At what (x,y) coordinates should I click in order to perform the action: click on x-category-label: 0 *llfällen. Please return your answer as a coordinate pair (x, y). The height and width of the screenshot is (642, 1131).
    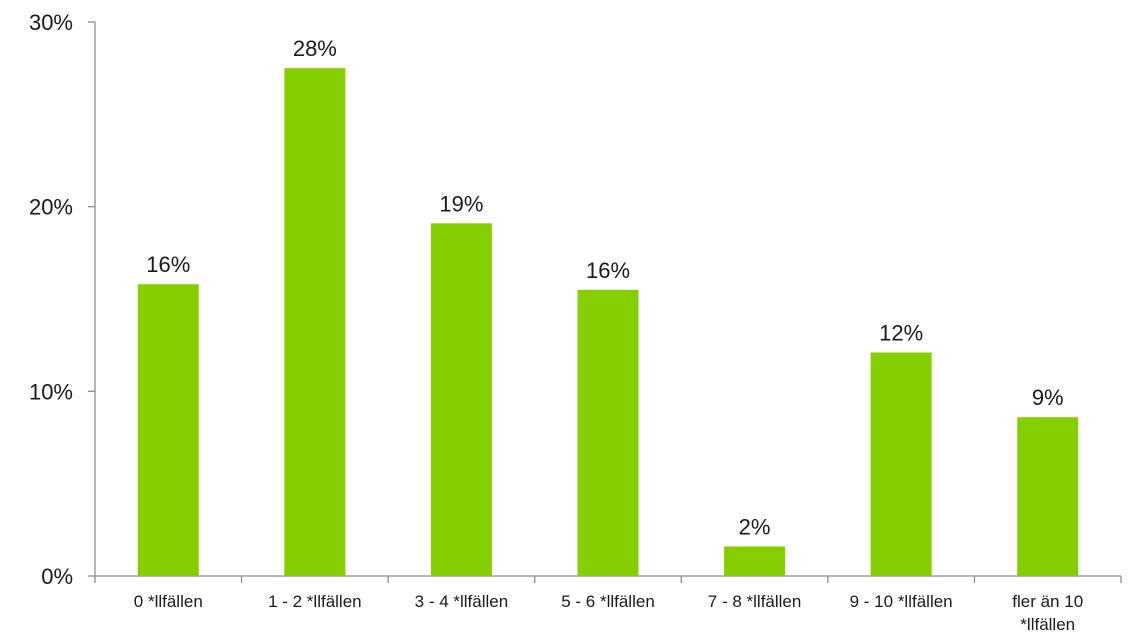
    Looking at the image, I should click on (168, 601).